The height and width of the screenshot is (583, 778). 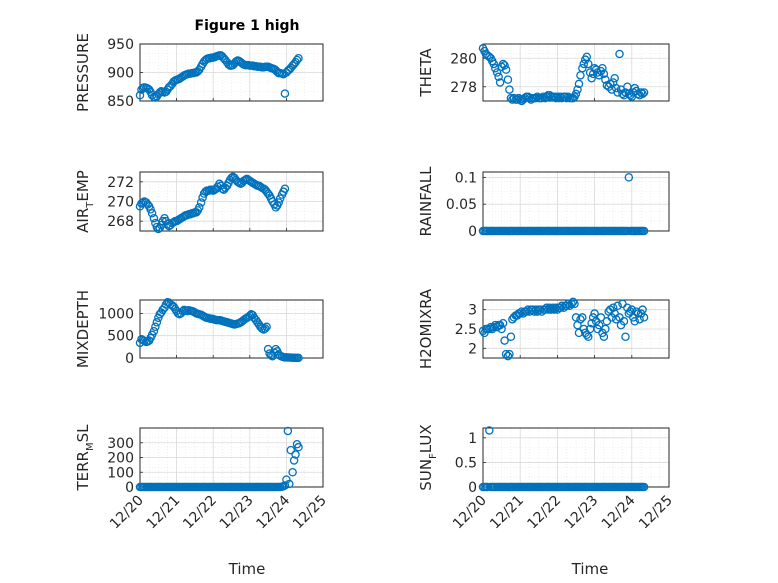 I want to click on x-tick-label: 12/25, so click(x=656, y=513).